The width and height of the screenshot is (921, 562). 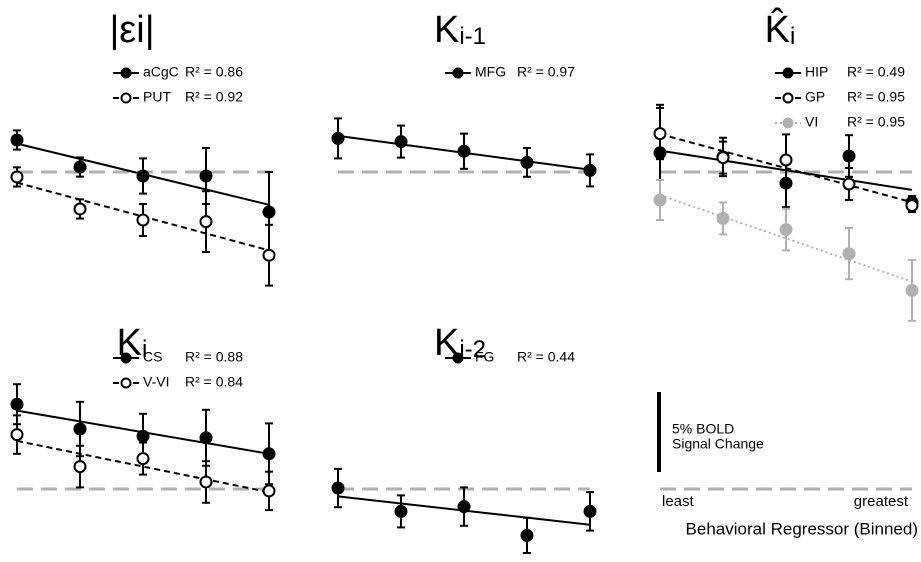 I want to click on panel-title-main: K, so click(x=446, y=30).